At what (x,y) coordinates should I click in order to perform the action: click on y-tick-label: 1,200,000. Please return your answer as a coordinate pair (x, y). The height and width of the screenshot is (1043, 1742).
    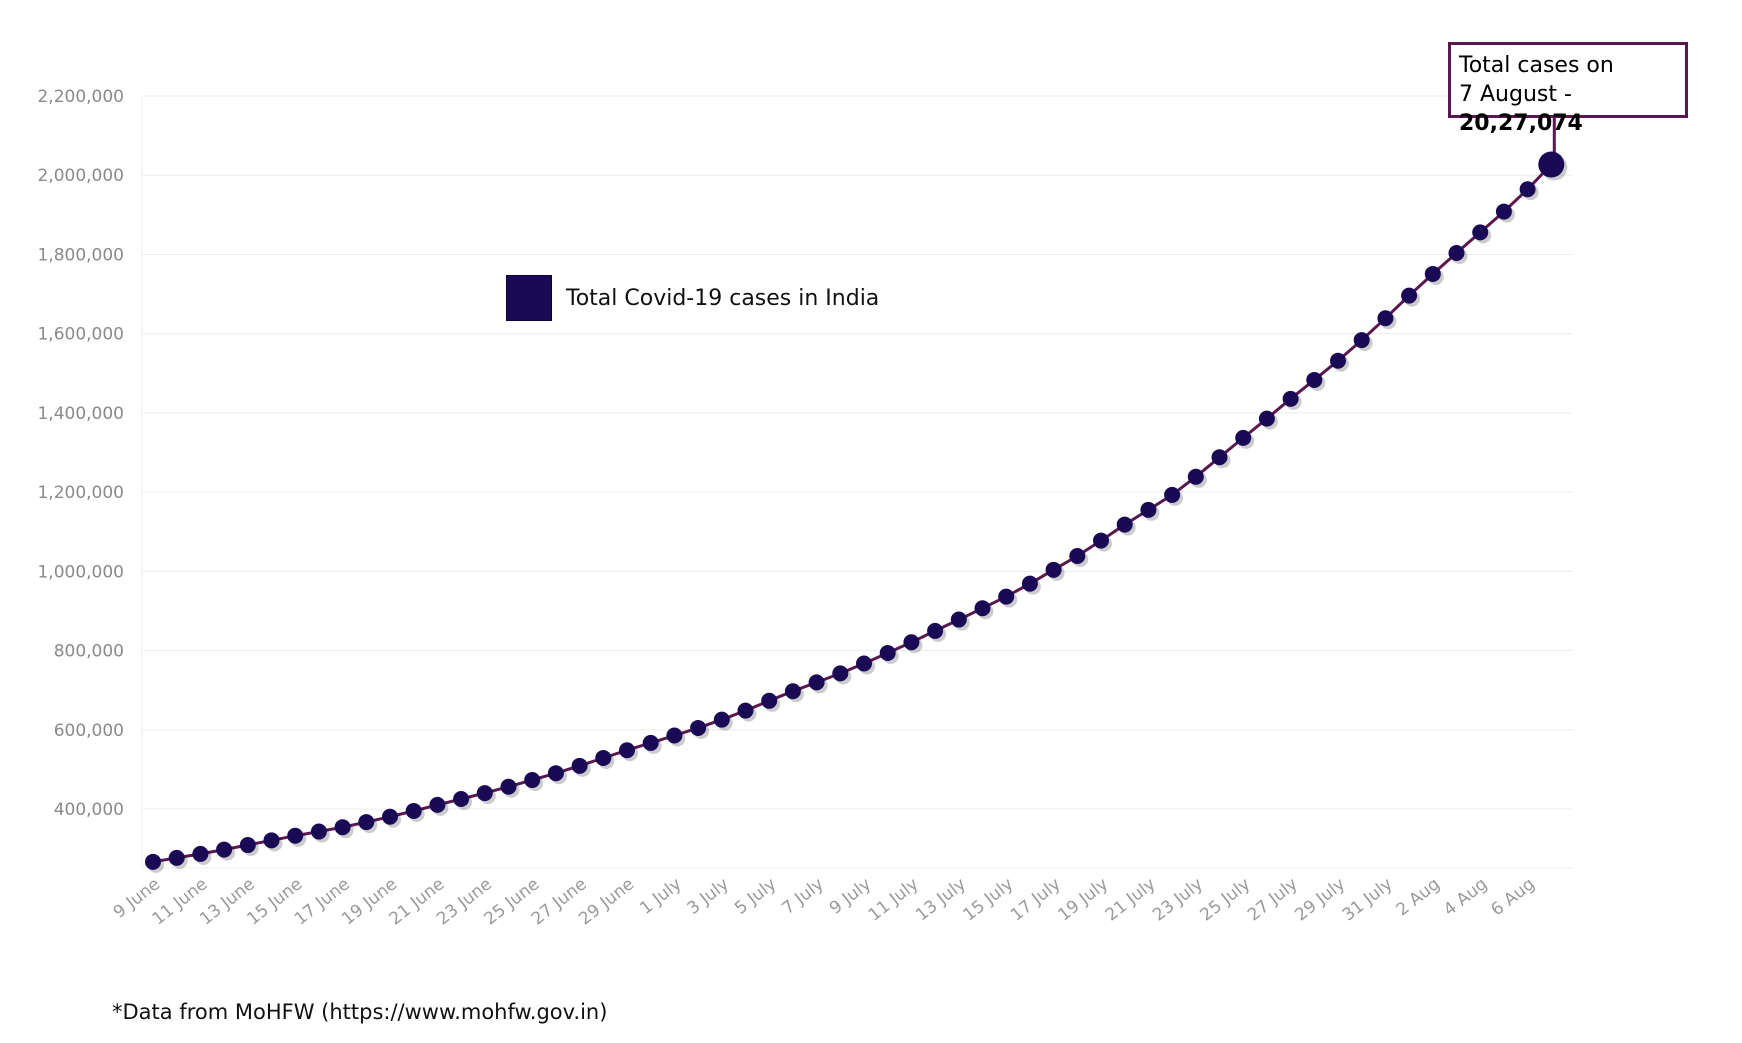
    Looking at the image, I should click on (80, 493).